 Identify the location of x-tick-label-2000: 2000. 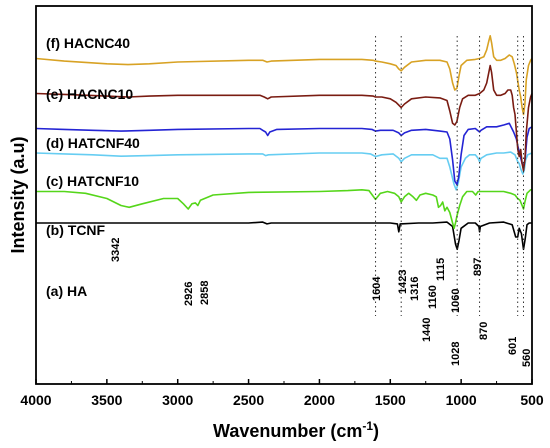
(319, 400).